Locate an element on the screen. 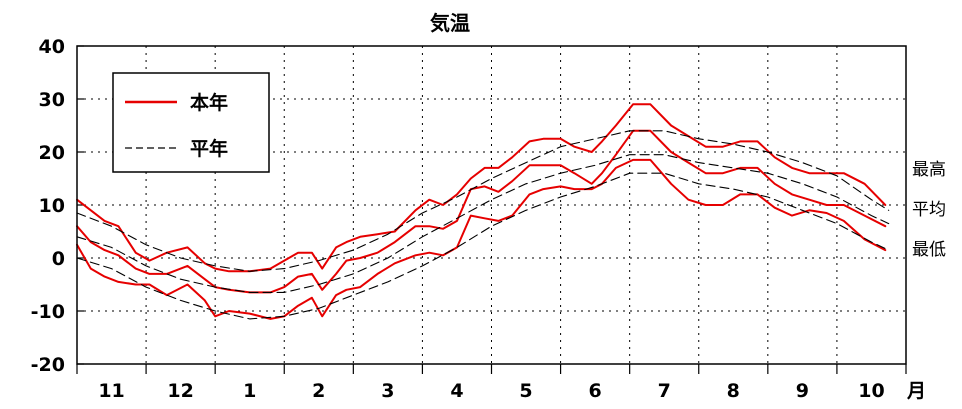 This screenshot has height=409, width=962. legend: 本年 平年 is located at coordinates (191, 122).